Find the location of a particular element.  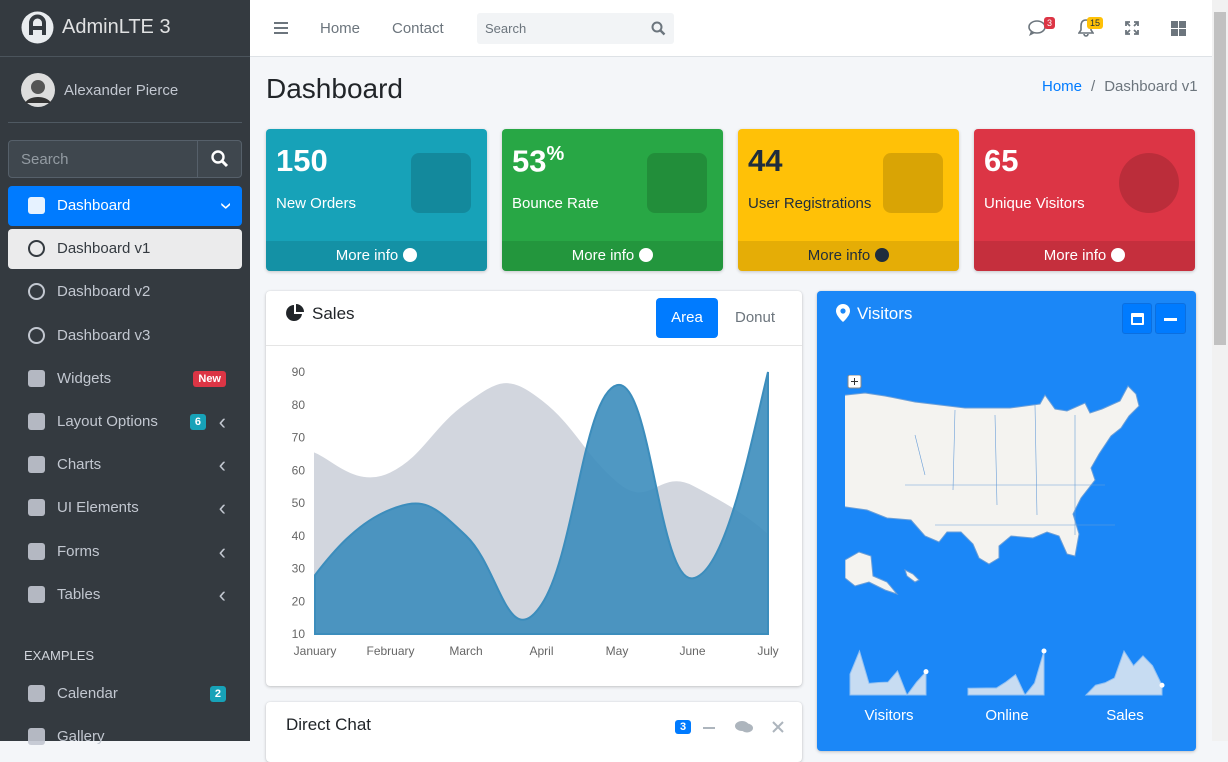

menu-item: Charts ‹ is located at coordinates (125, 465).